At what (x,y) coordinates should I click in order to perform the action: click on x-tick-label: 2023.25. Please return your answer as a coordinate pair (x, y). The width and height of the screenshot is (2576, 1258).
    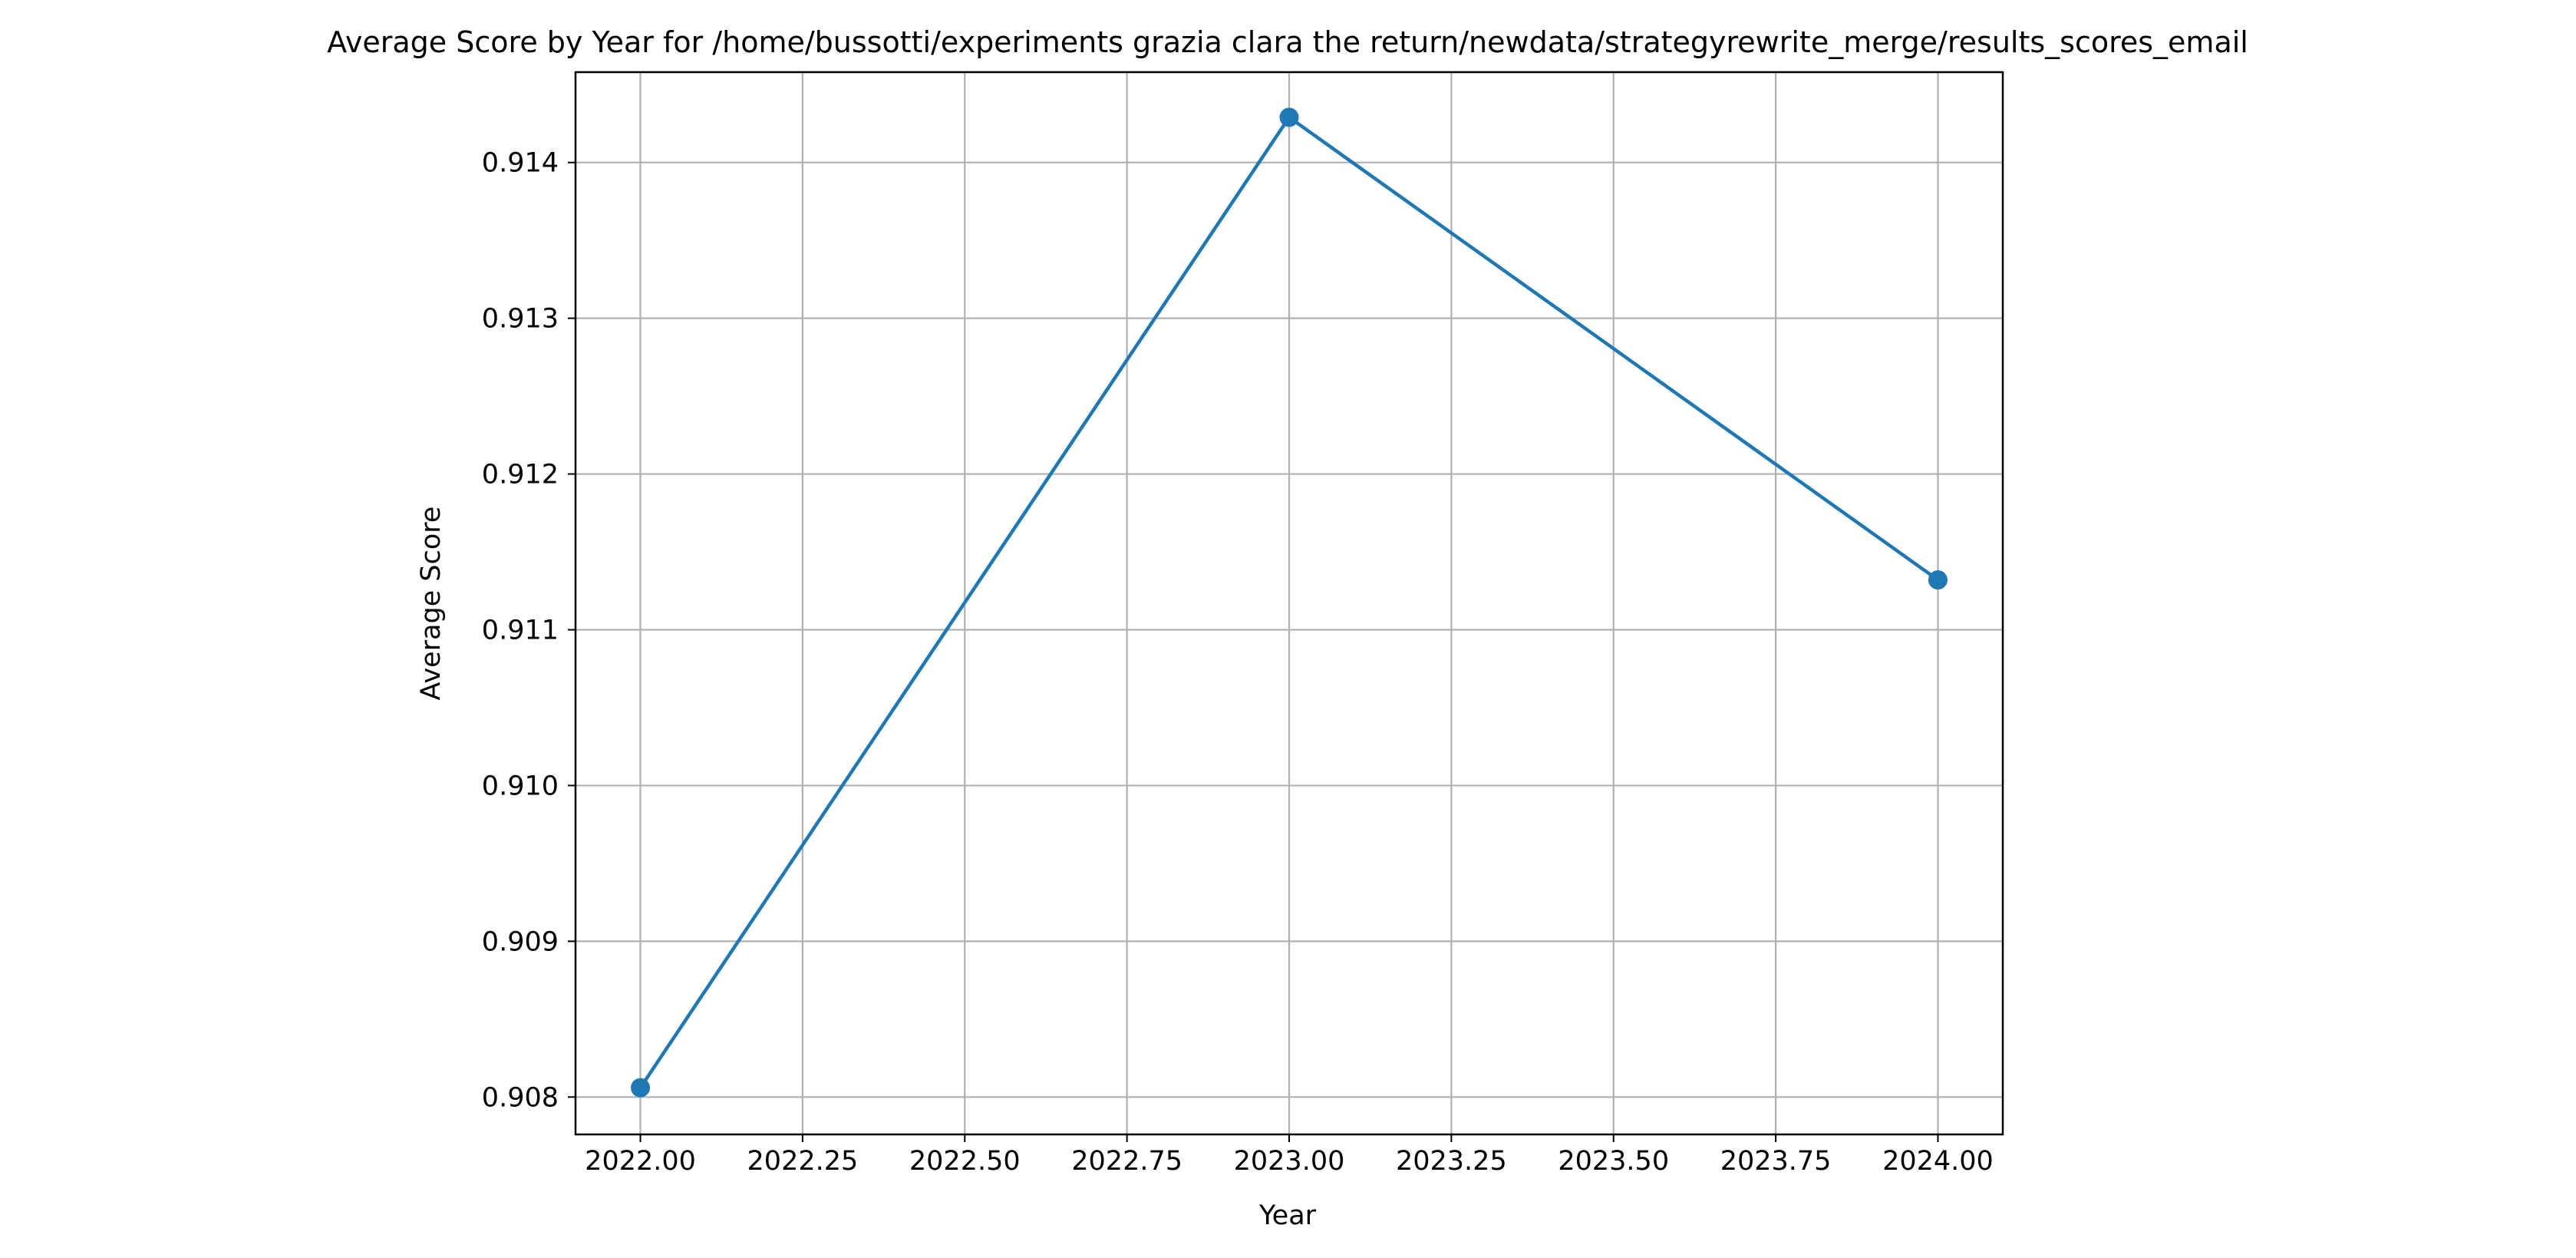
    Looking at the image, I should click on (1451, 1161).